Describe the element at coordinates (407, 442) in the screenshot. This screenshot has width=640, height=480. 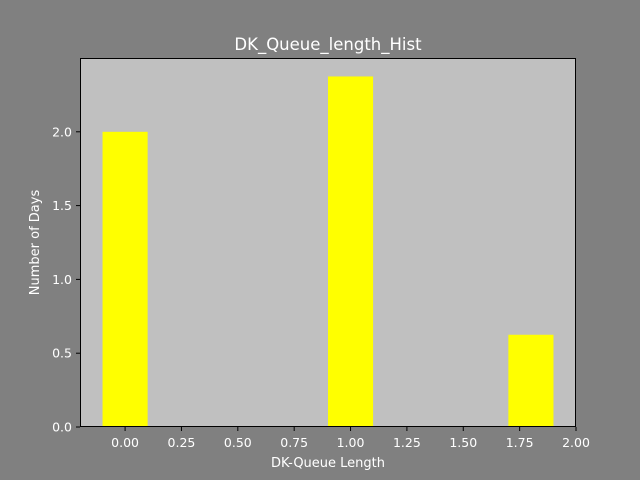
I see `x-tick-label: 1.25` at that location.